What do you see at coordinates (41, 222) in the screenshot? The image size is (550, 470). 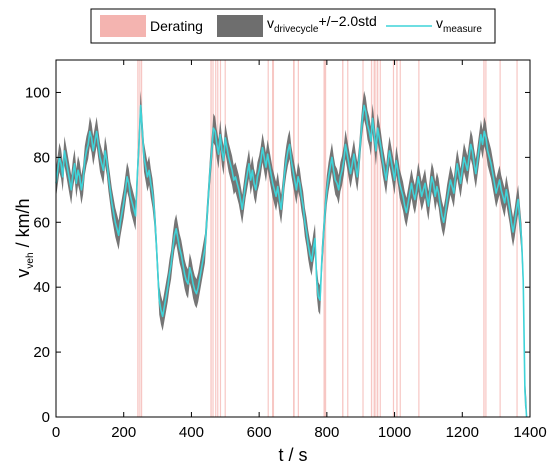 I see `y-tick-label: 60` at bounding box center [41, 222].